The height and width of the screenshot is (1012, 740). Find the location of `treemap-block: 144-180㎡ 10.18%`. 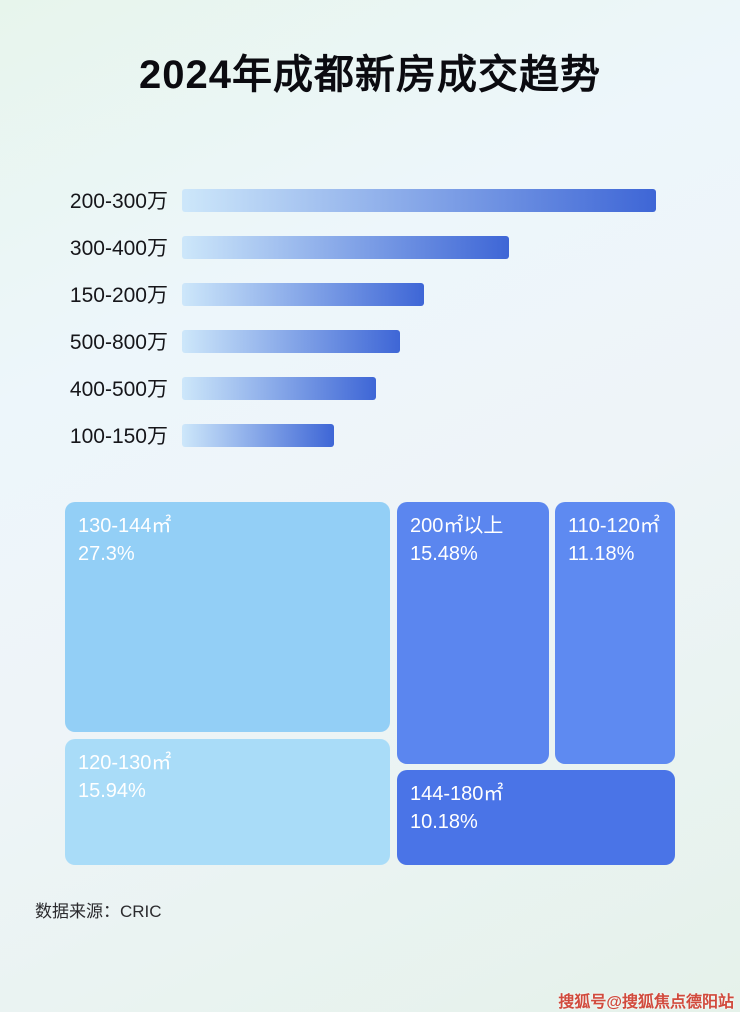

treemap-block: 144-180㎡ 10.18% is located at coordinates (536, 817).